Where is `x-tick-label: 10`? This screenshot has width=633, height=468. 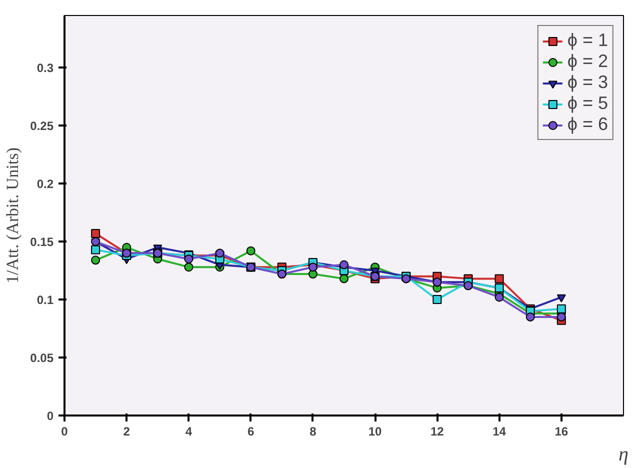
x-tick-label: 10 is located at coordinates (375, 431).